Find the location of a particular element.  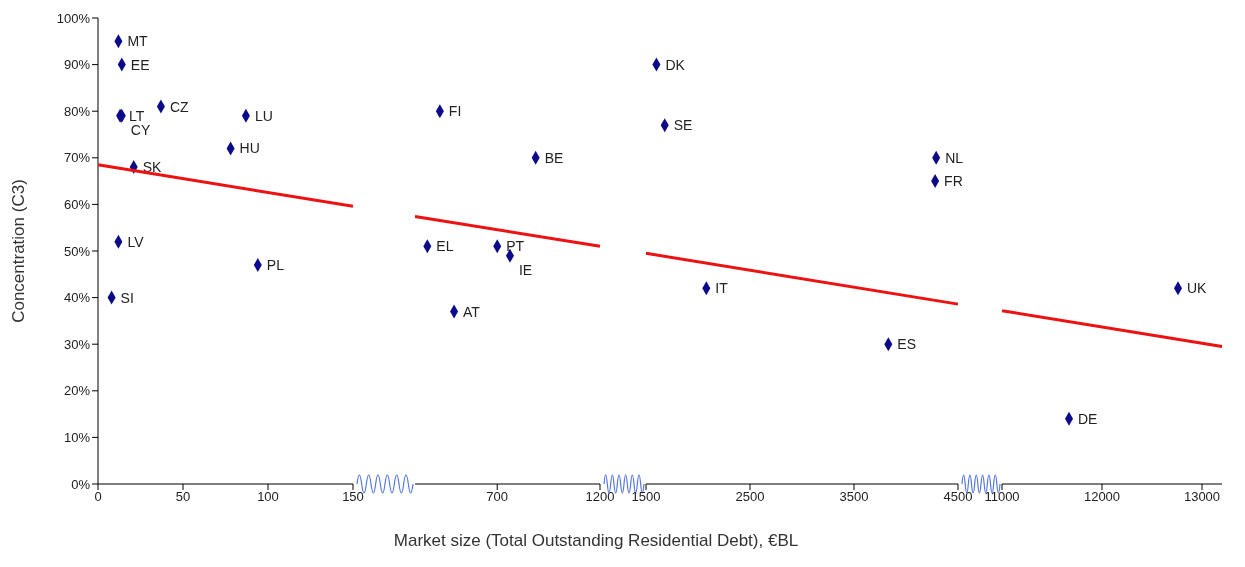

y-tick-label: 10% is located at coordinates (77, 438).